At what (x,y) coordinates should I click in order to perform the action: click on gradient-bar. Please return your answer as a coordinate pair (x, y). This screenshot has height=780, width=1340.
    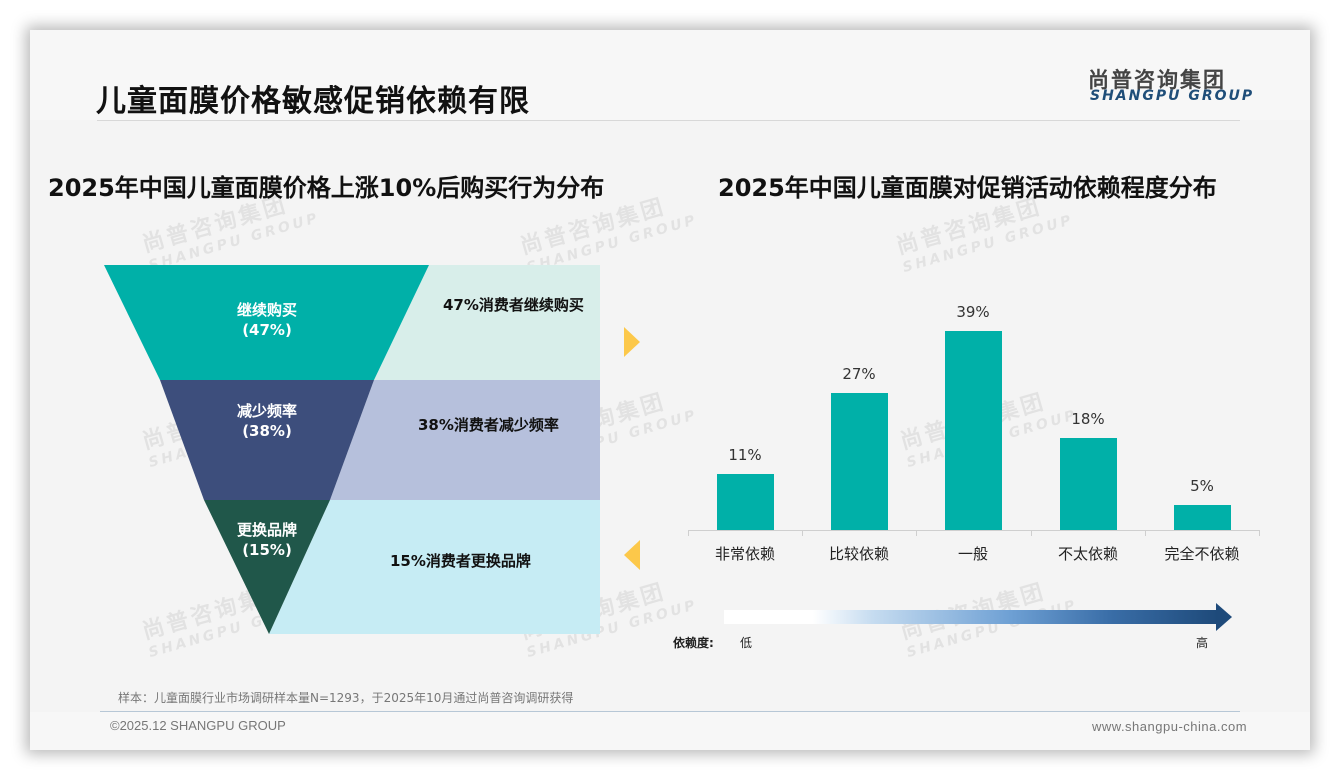
    Looking at the image, I should click on (971, 617).